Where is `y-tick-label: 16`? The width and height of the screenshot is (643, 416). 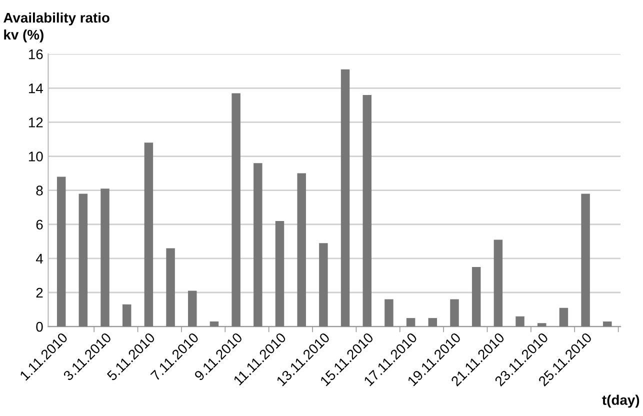 y-tick-label: 16 is located at coordinates (35, 54).